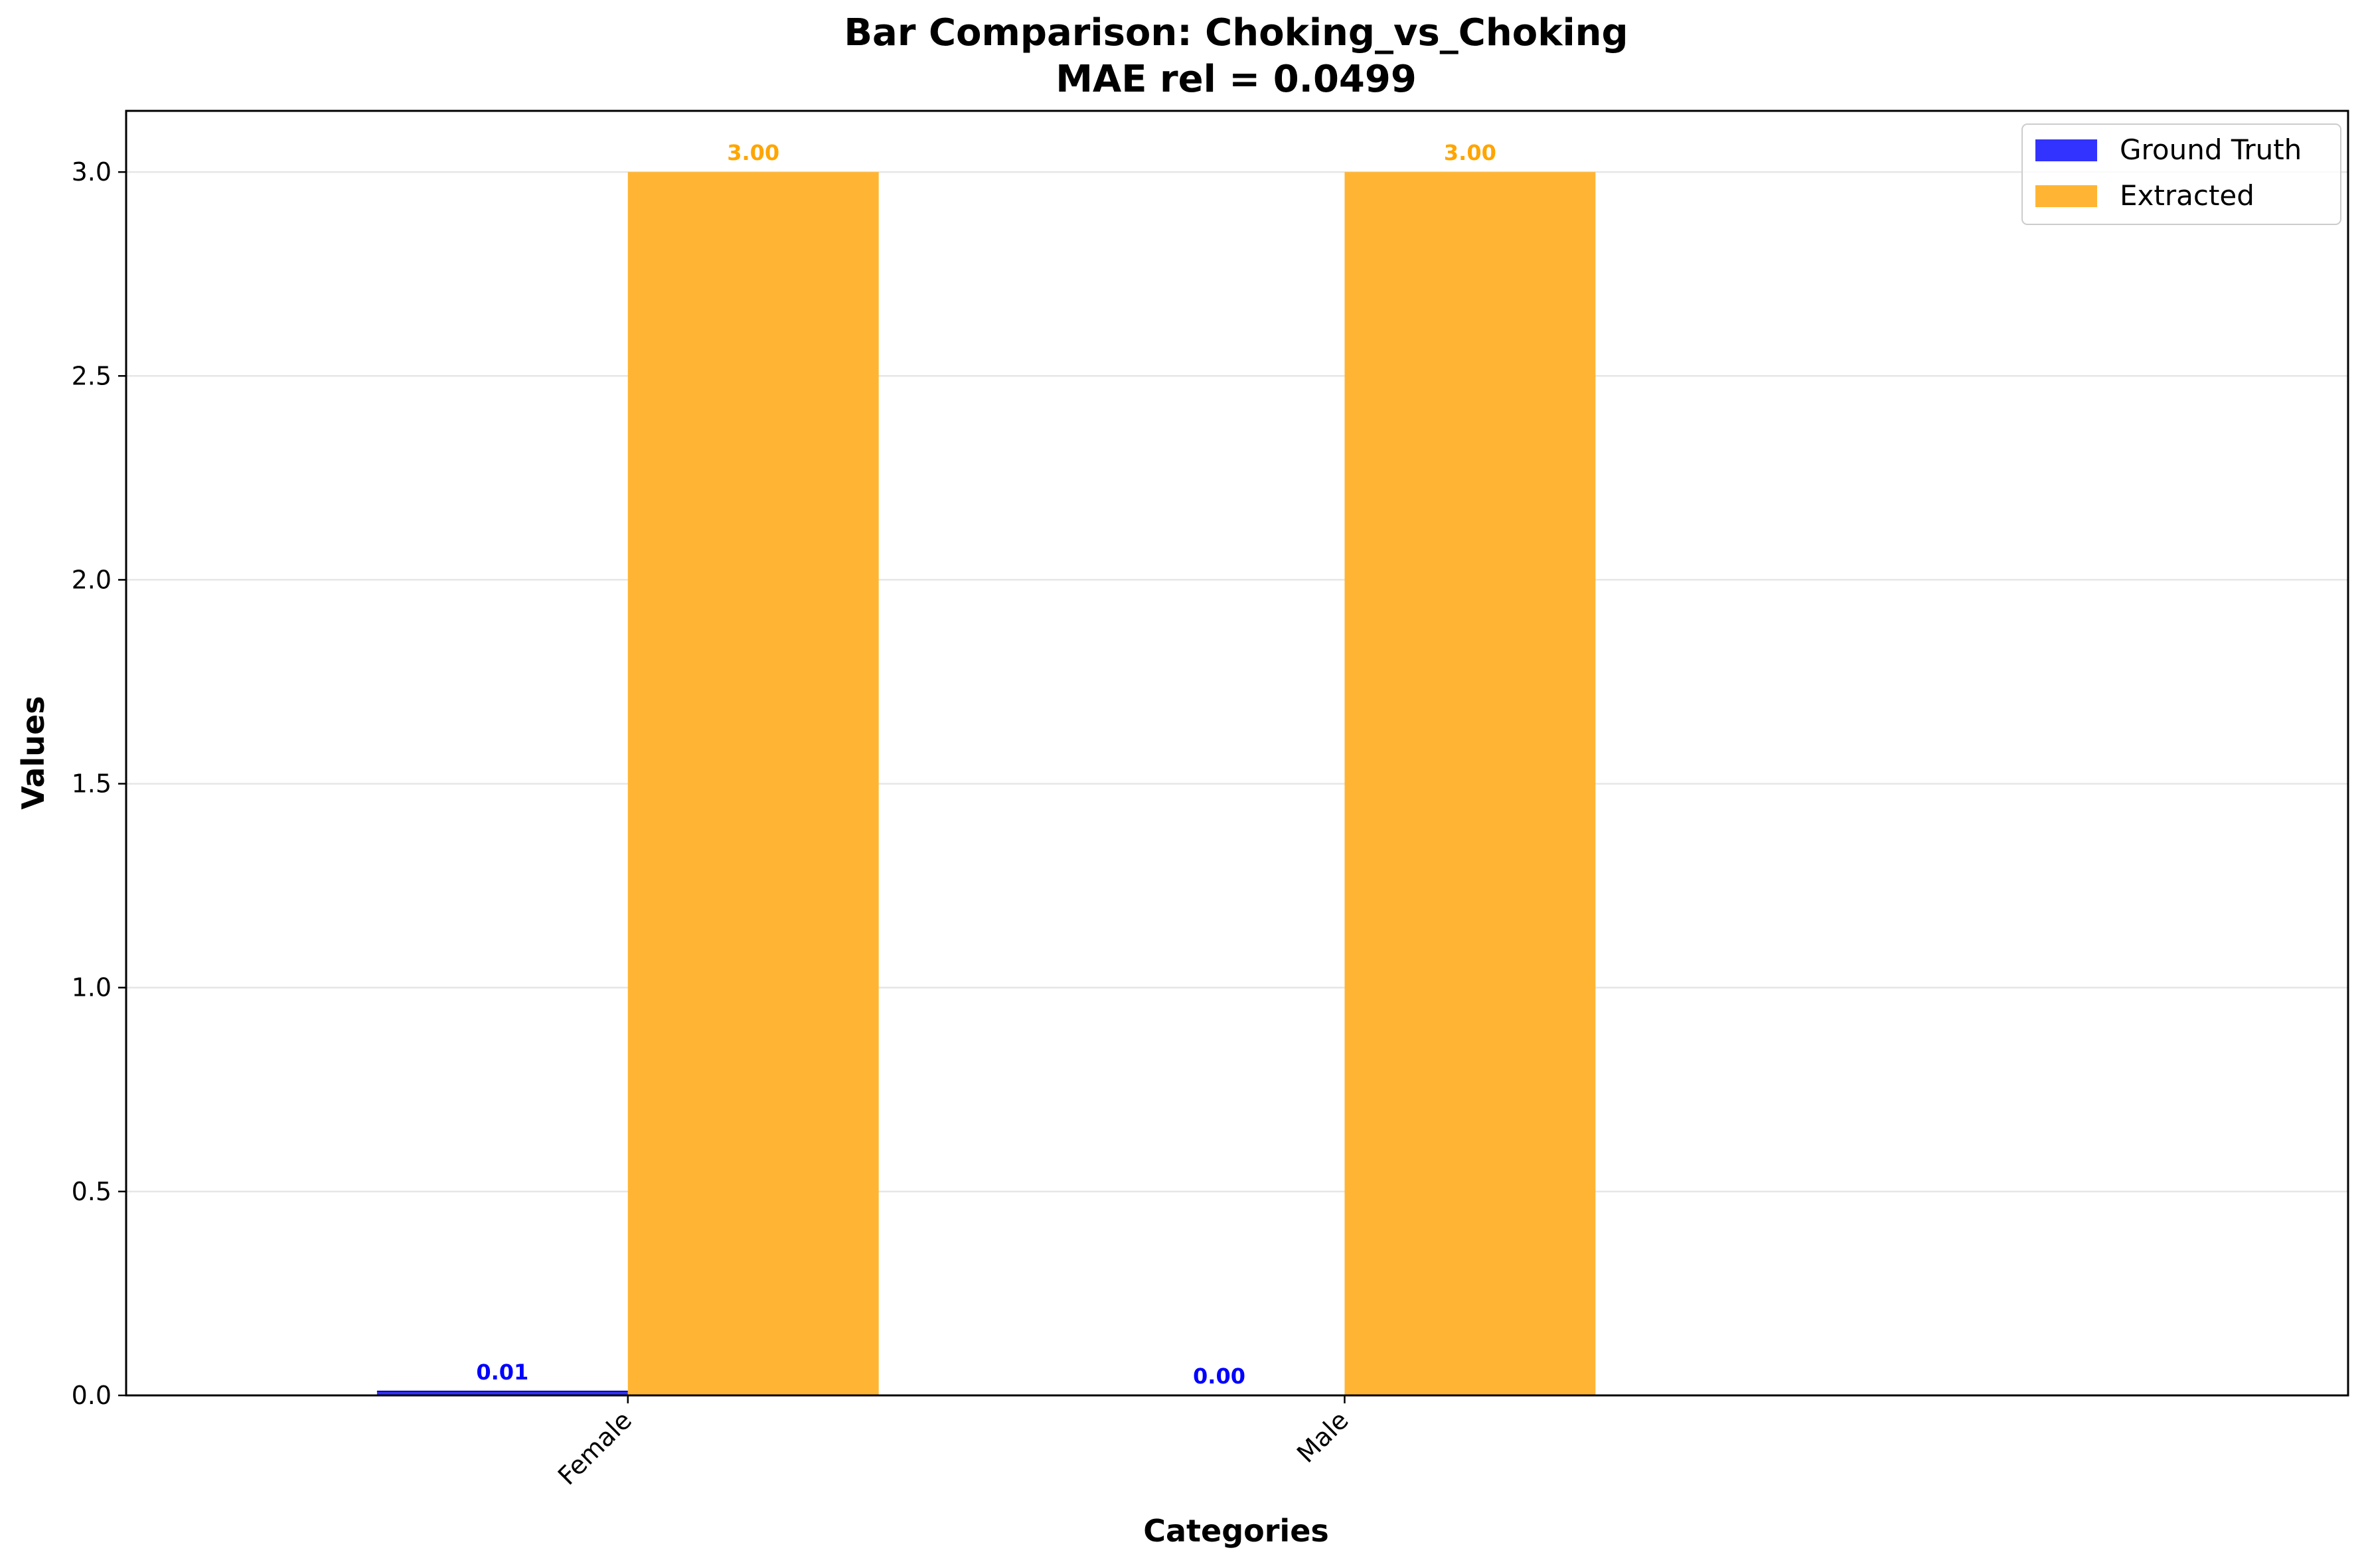 The image size is (2366, 1568). I want to click on legend-label-extracted: Extracted, so click(2187, 196).